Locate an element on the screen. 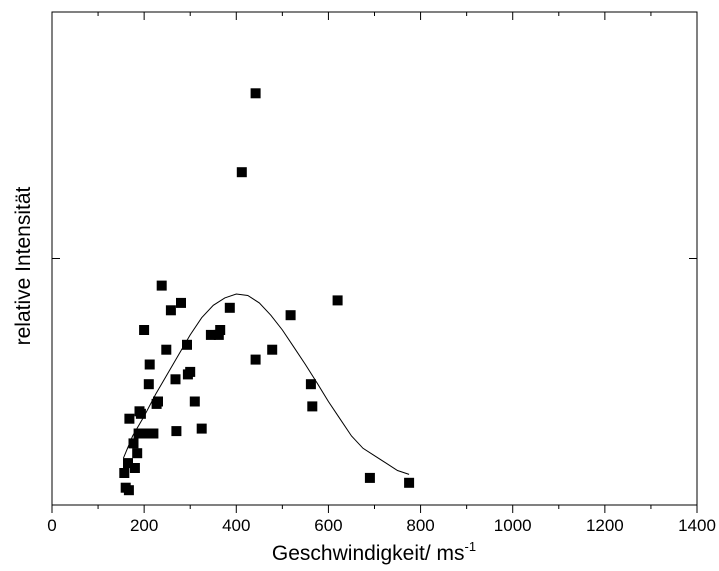 This screenshot has height=571, width=719. y-axis-label: relative Intensität is located at coordinates (23, 265).